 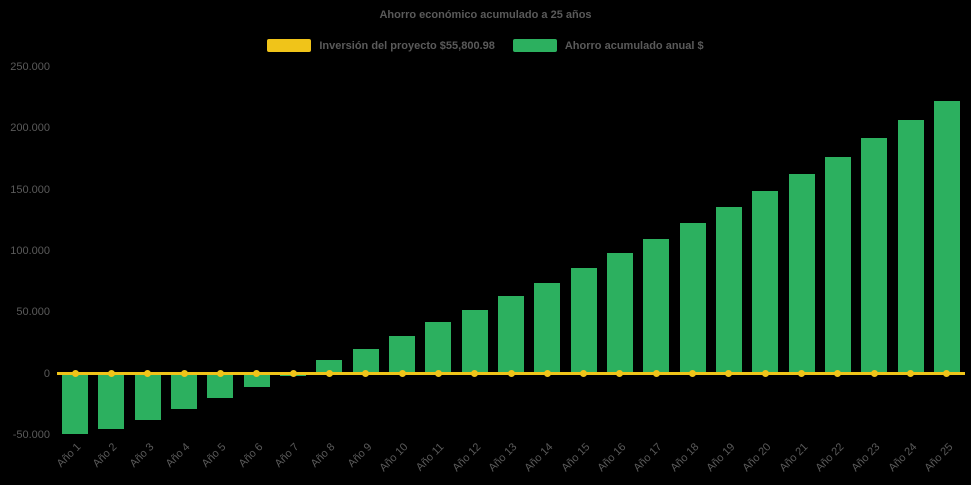 What do you see at coordinates (407, 45) in the screenshot?
I see `legend-label-investment: Inversión del proyecto $55,800.98` at bounding box center [407, 45].